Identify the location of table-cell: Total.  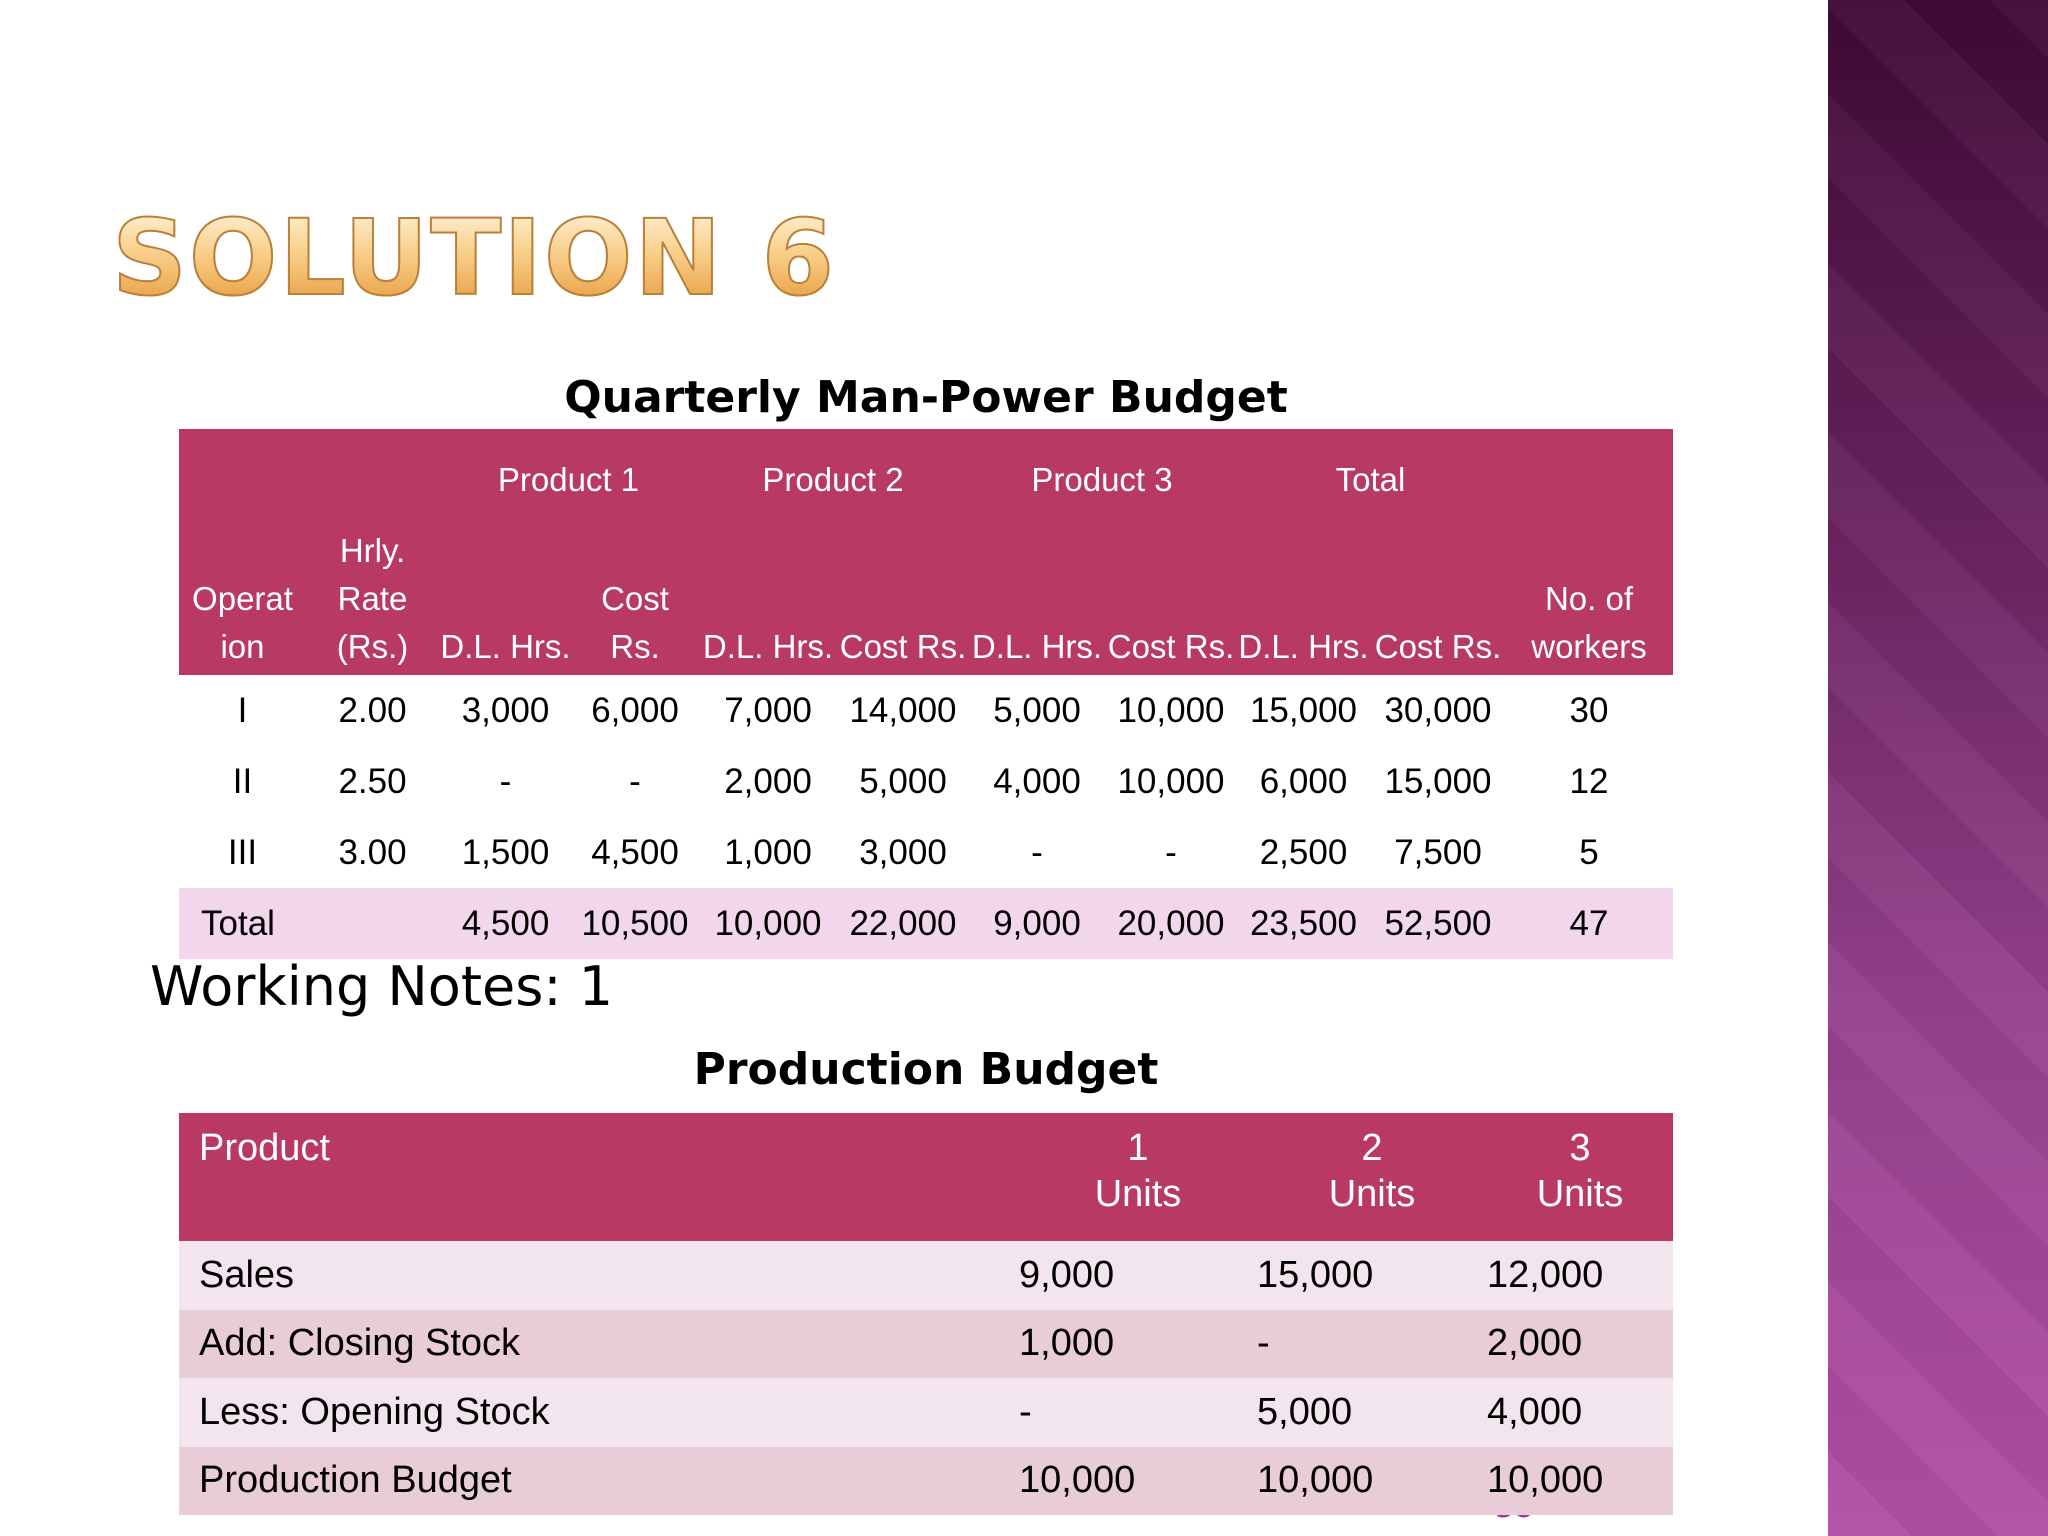
(238, 923).